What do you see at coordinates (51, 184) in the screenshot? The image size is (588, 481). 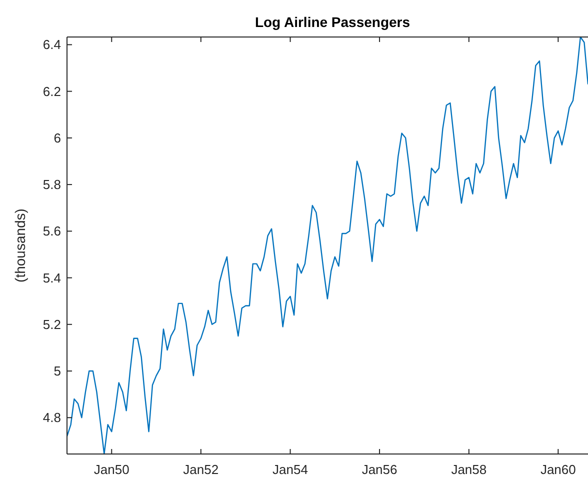 I see `y-tick-label: 5.8` at bounding box center [51, 184].